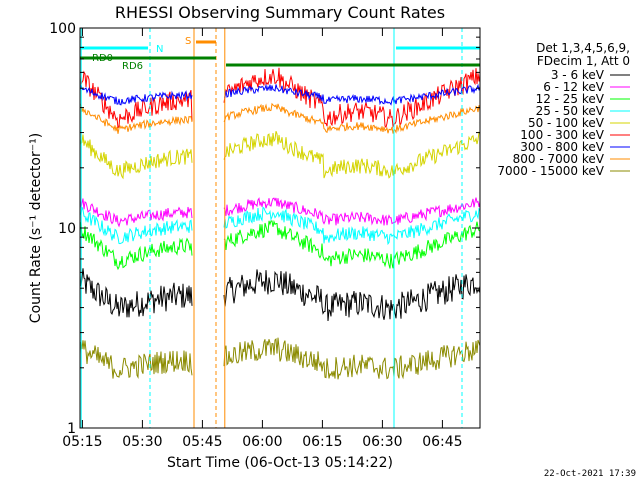 This screenshot has width=640, height=480. Describe the element at coordinates (442, 442) in the screenshot. I see `x-tick-label: 06:45` at that location.